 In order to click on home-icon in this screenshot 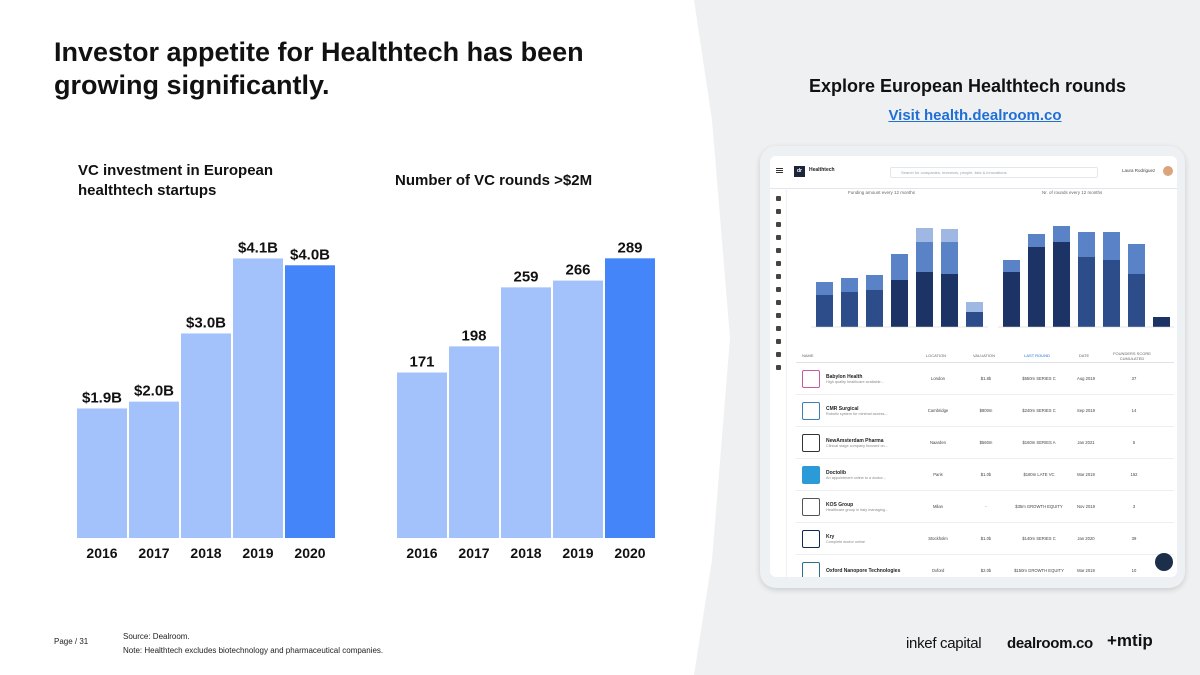, I will do `click(778, 198)`.